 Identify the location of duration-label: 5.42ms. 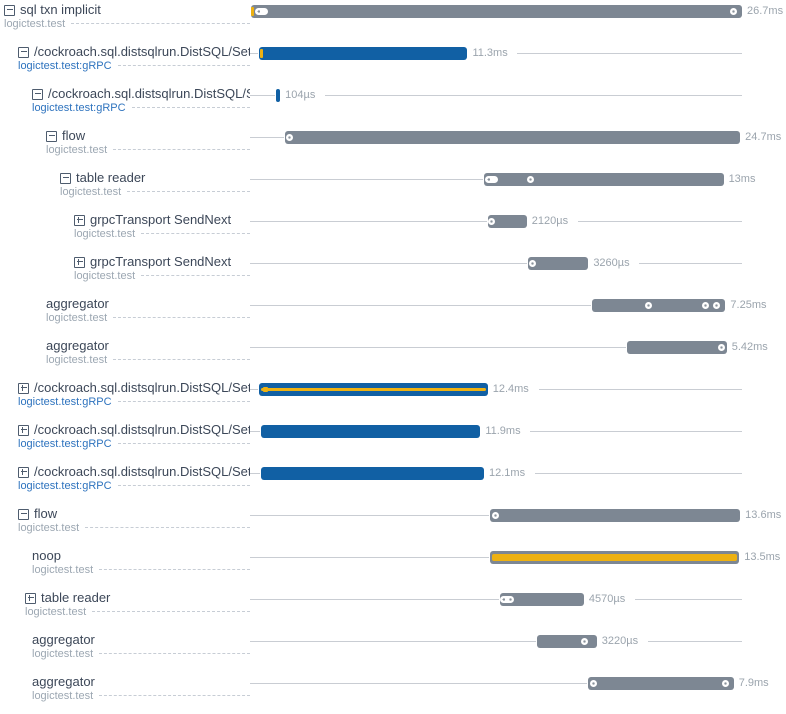
(749, 347).